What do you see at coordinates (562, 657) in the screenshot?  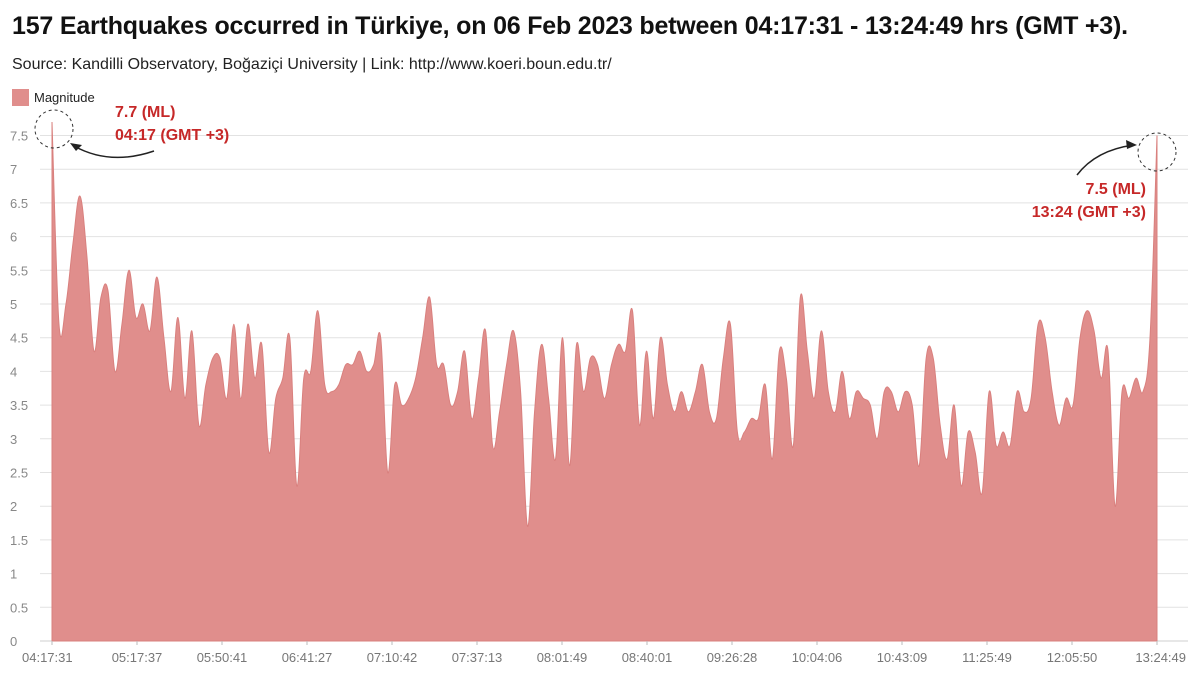 I see `x-tick-label: 08:01:49` at bounding box center [562, 657].